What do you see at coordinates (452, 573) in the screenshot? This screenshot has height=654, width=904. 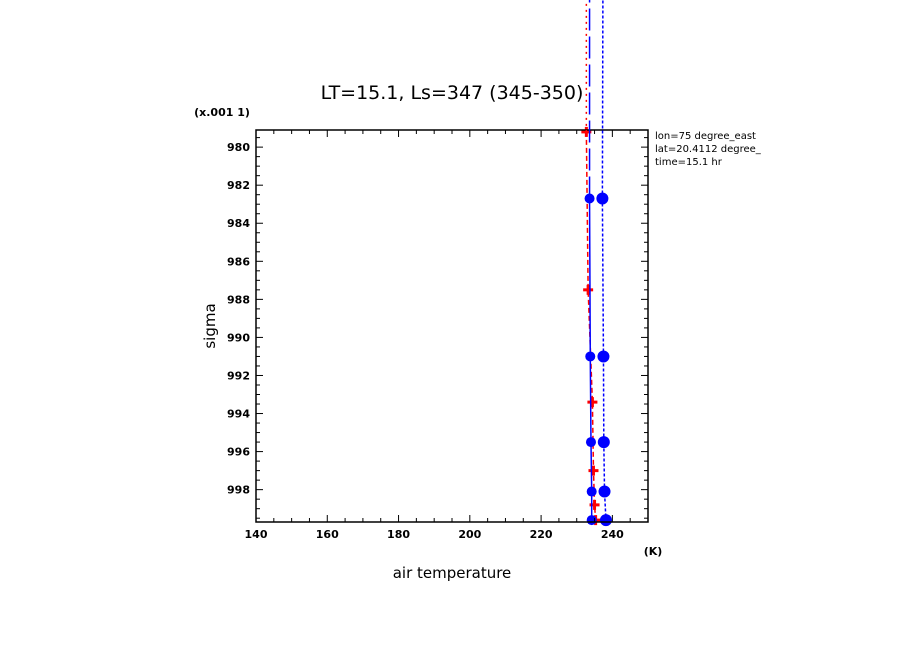 I see `x-axis-label: air temperature` at bounding box center [452, 573].